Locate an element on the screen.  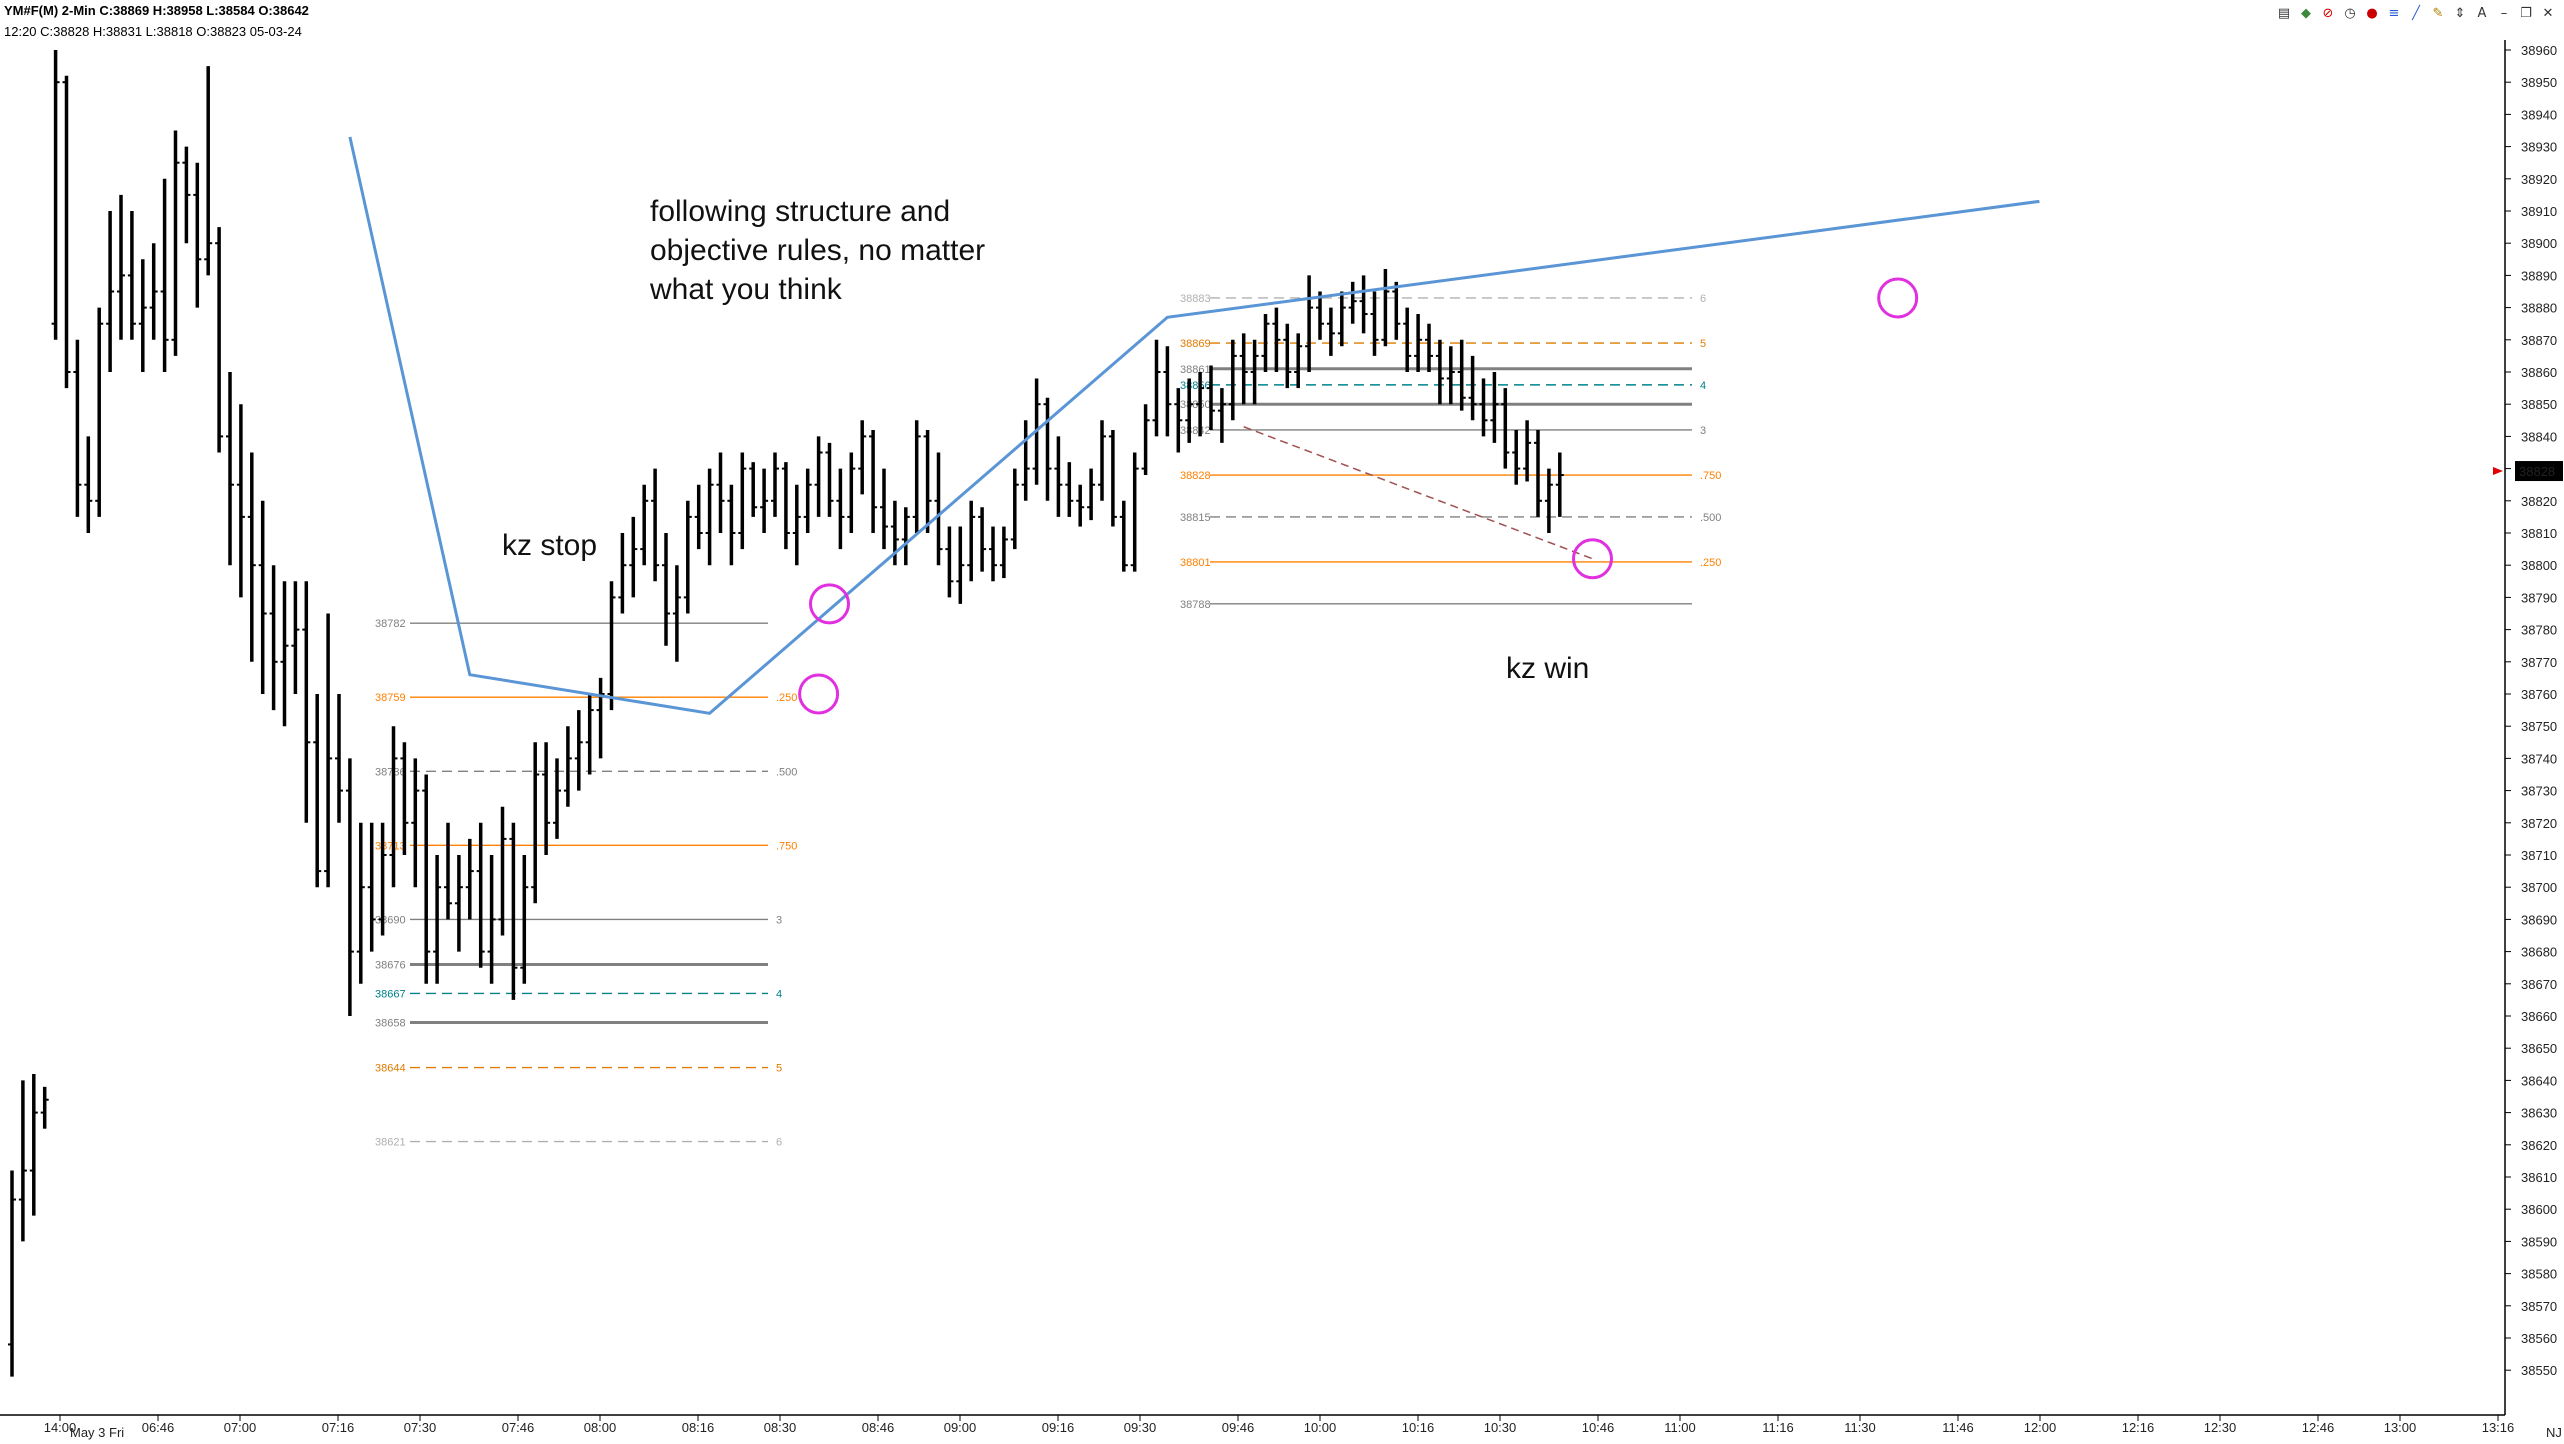
fib-right-level-ratio: 5 is located at coordinates (1703, 344).